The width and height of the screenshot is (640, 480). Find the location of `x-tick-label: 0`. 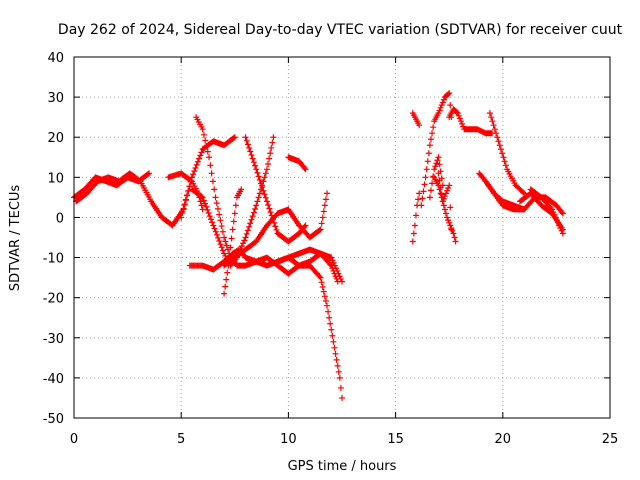

x-tick-label: 0 is located at coordinates (74, 439).